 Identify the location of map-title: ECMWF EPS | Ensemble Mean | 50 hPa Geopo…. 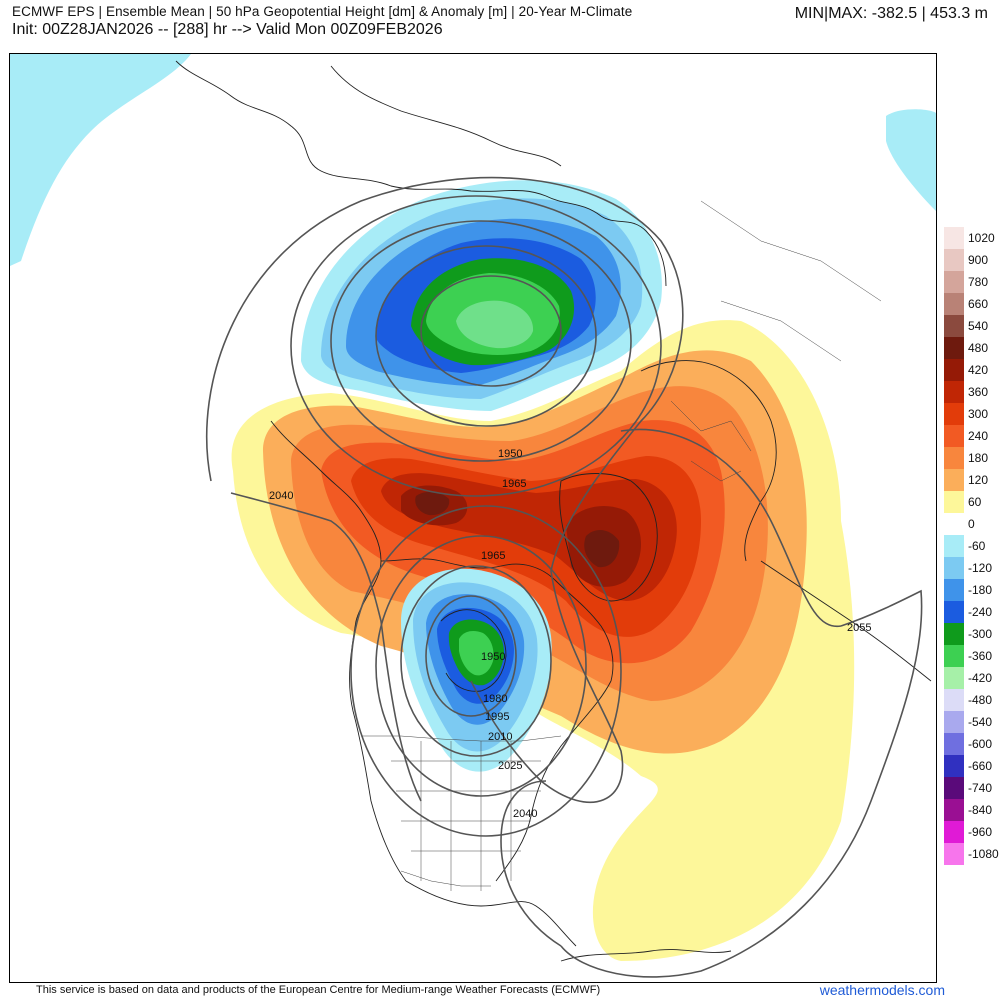
(322, 11).